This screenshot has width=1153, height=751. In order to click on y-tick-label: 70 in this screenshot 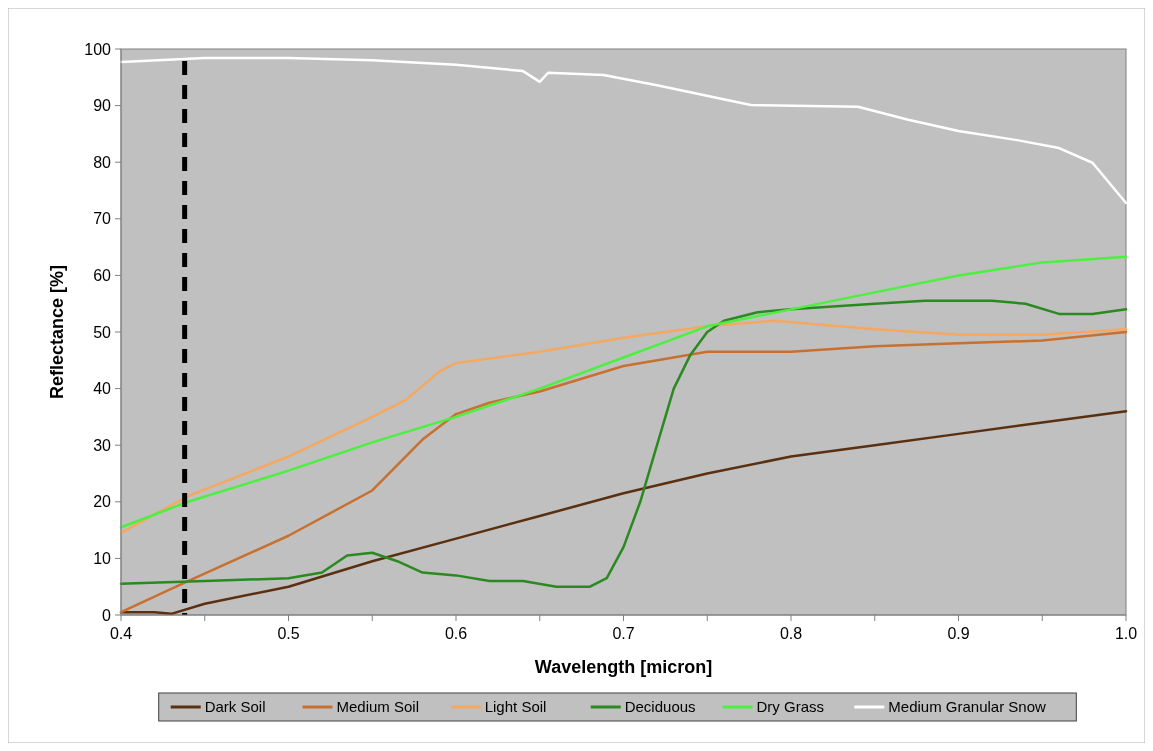, I will do `click(102, 219)`.